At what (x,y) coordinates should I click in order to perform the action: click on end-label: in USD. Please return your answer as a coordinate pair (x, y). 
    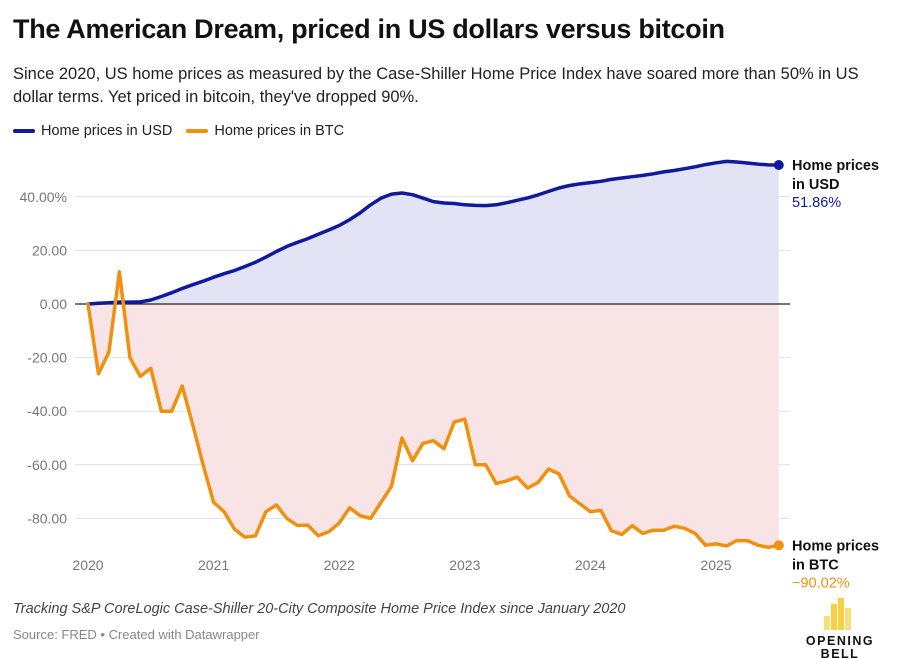
    Looking at the image, I should click on (816, 185).